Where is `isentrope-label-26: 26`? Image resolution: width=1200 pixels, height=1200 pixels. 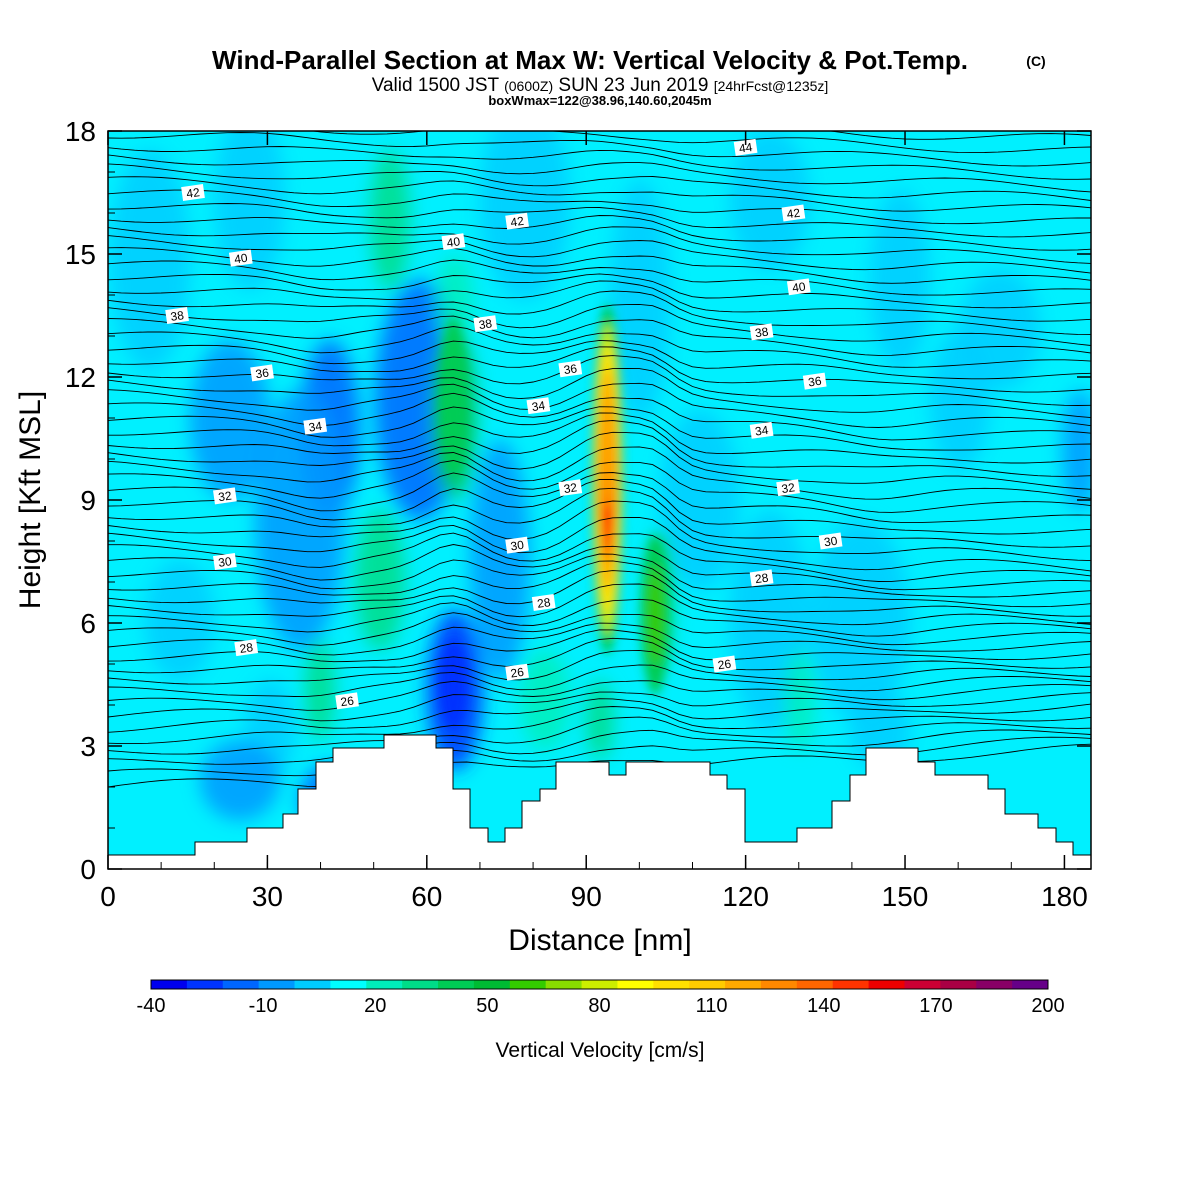
isentrope-label-26: 26 is located at coordinates (724, 664).